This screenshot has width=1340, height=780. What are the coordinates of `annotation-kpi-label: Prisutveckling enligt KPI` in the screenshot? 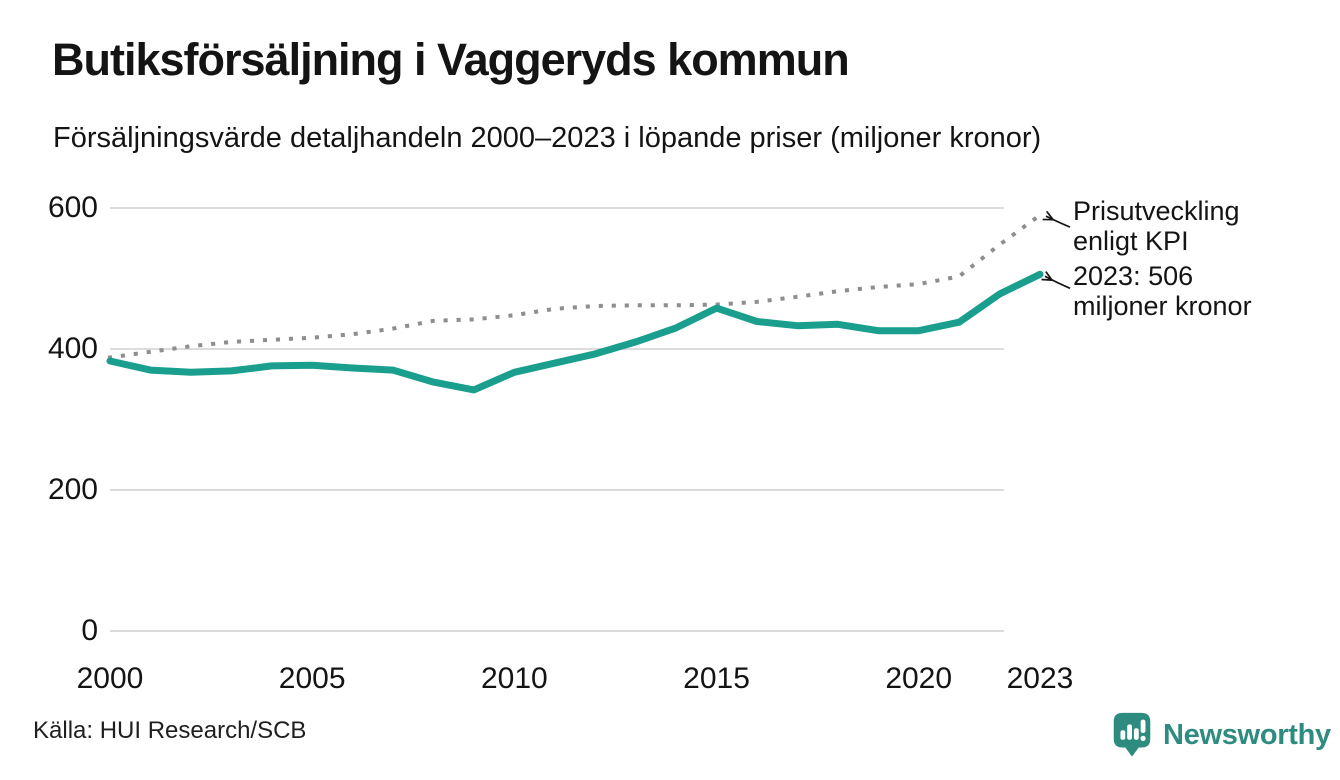 It's located at (1156, 226).